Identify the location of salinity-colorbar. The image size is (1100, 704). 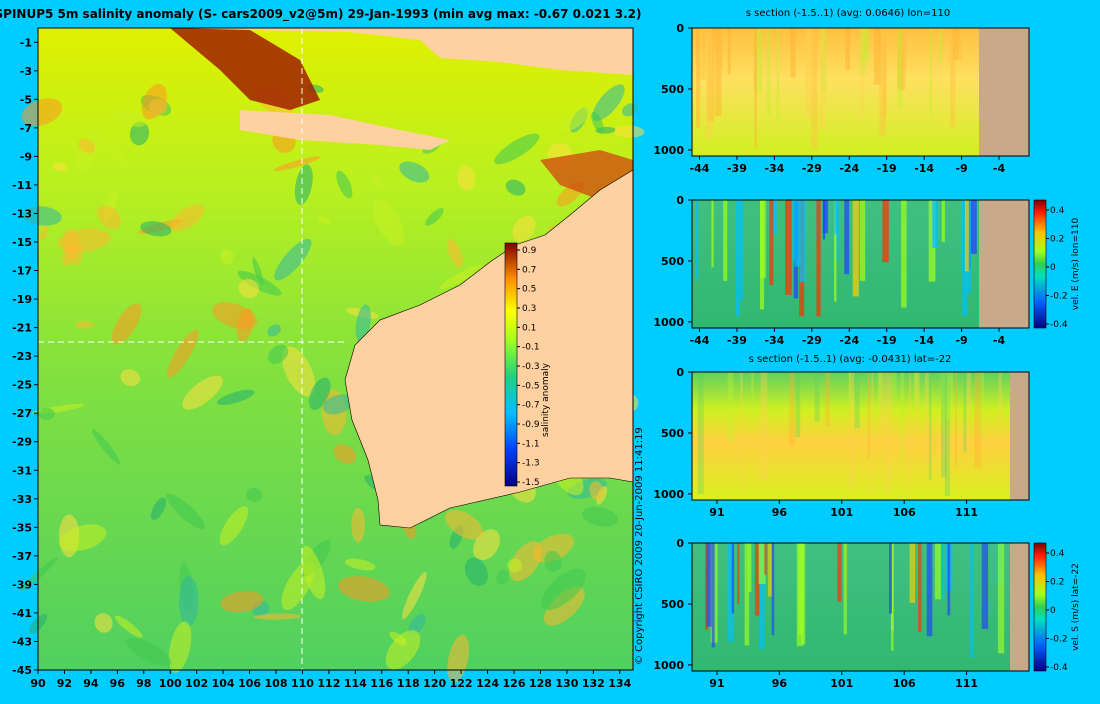
(511, 364).